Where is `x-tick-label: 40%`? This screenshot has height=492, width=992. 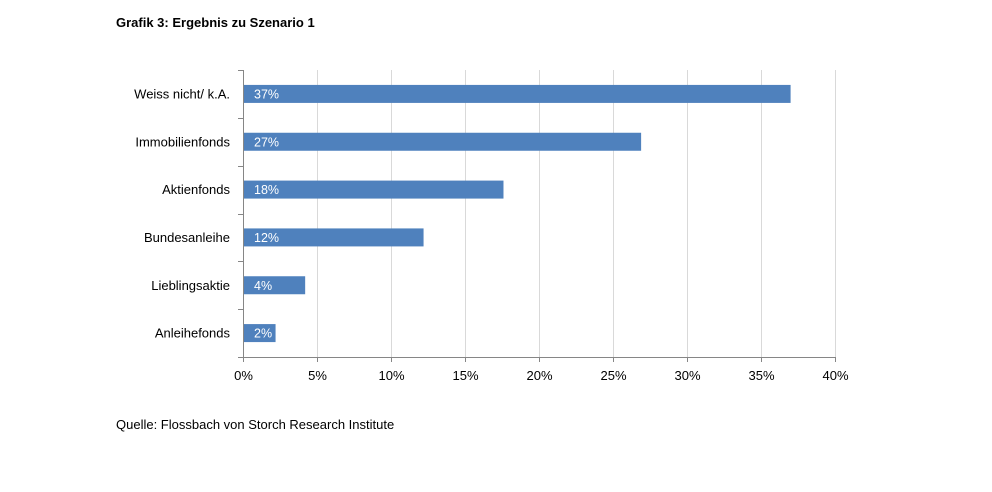
x-tick-label: 40% is located at coordinates (835, 375).